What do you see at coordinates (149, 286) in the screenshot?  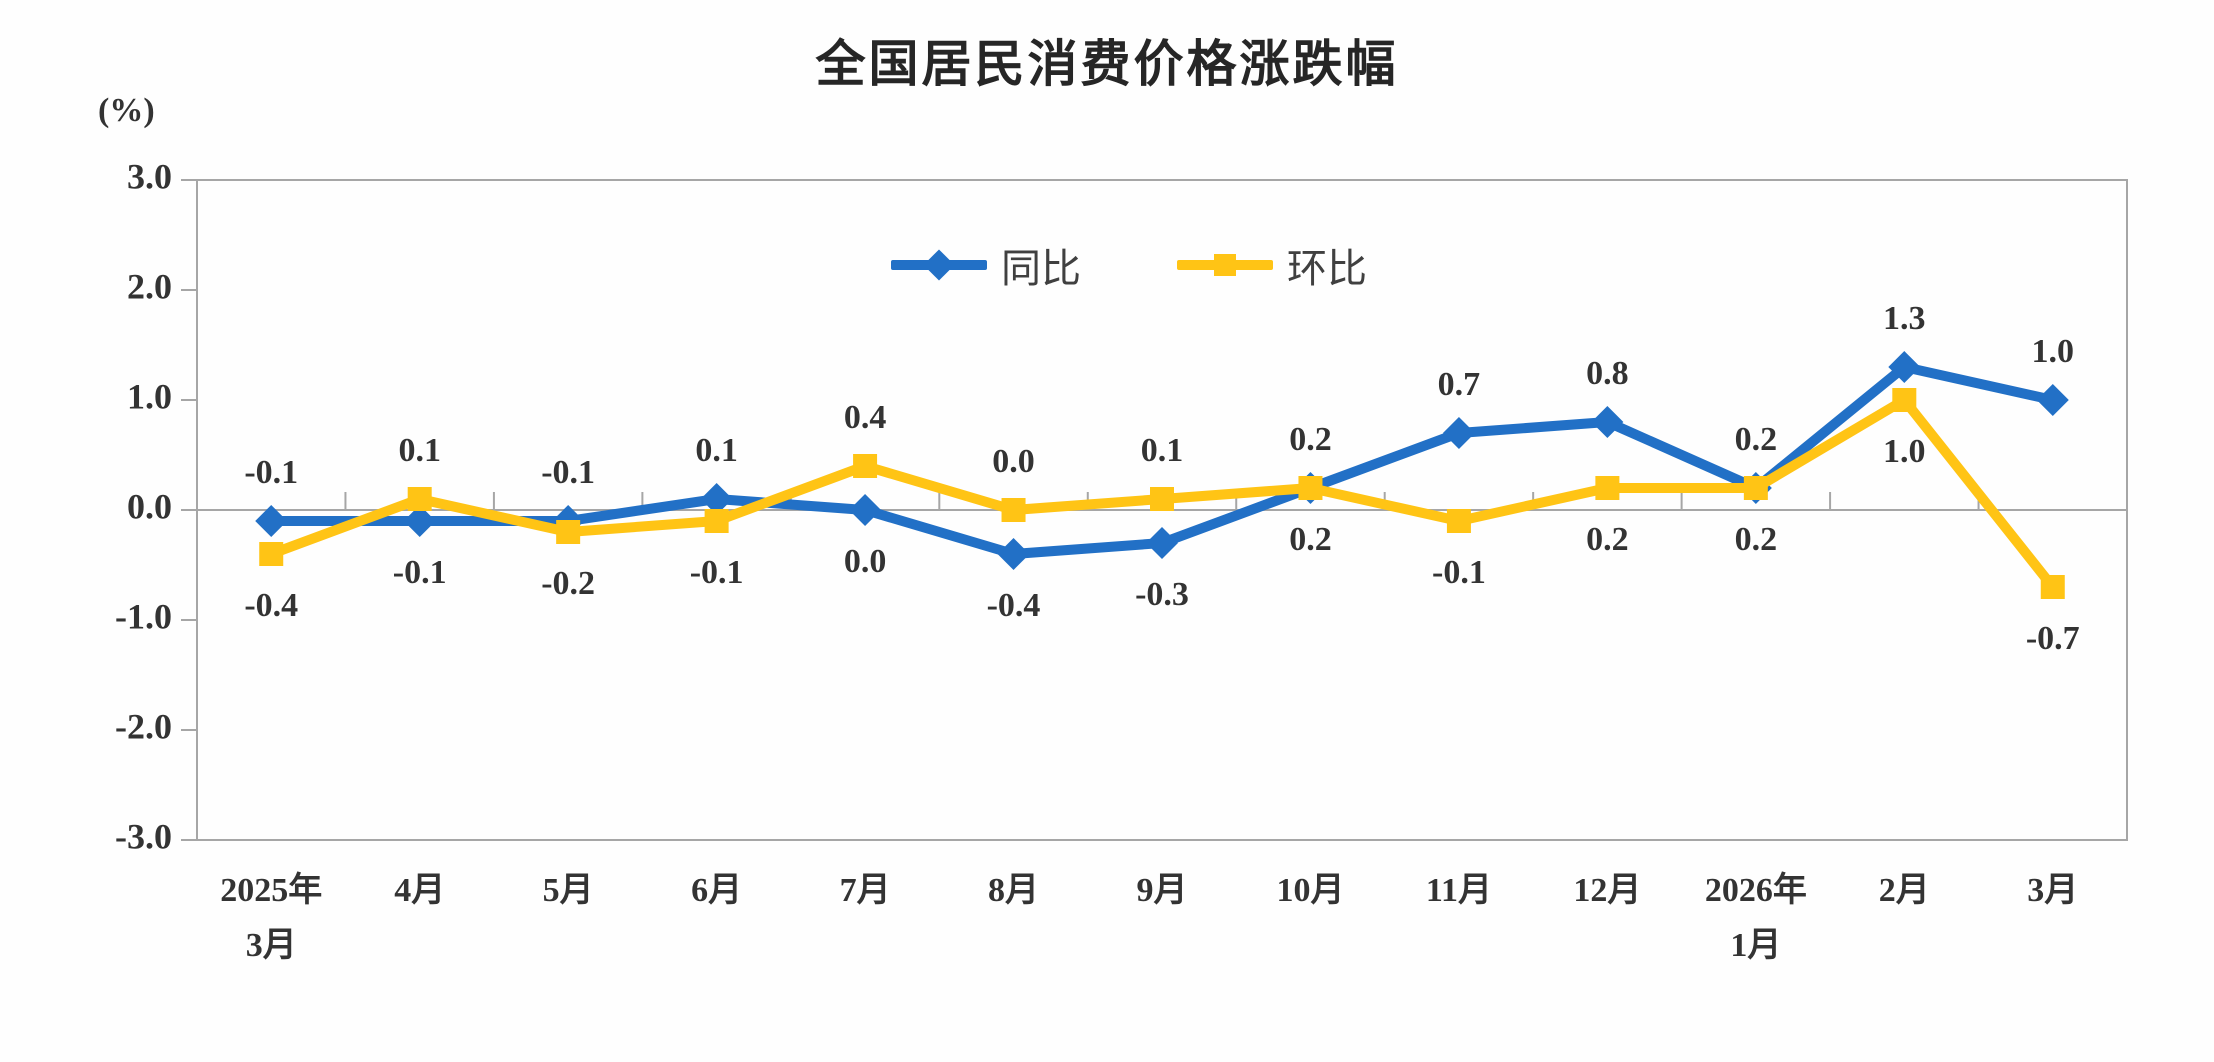 I see `y-axis-tick-label: 2.0` at bounding box center [149, 286].